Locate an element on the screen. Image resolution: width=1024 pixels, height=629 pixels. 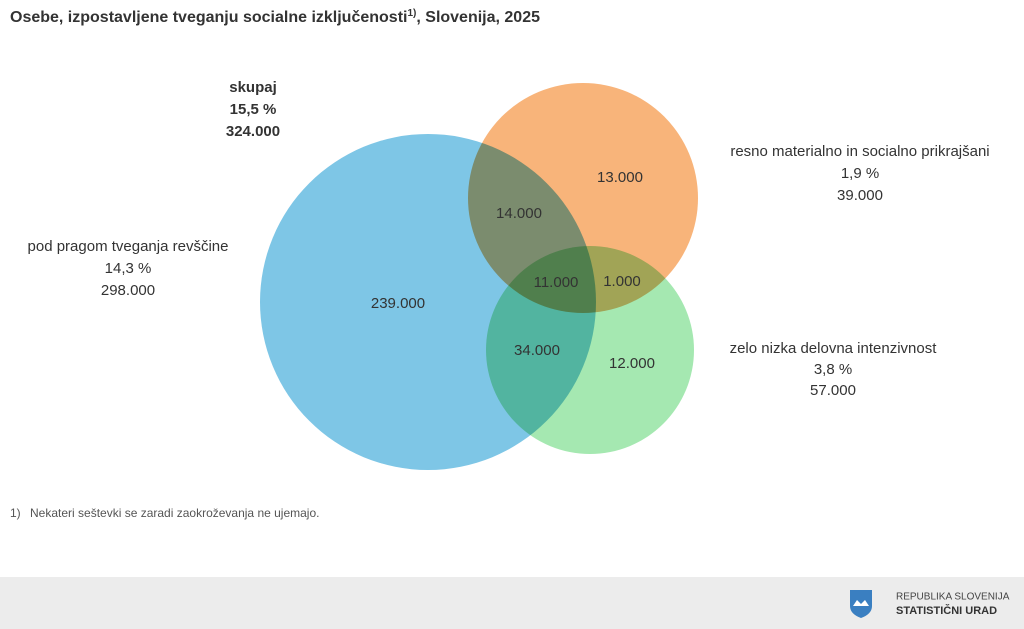
region-value: 11.000 is located at coordinates (556, 282).